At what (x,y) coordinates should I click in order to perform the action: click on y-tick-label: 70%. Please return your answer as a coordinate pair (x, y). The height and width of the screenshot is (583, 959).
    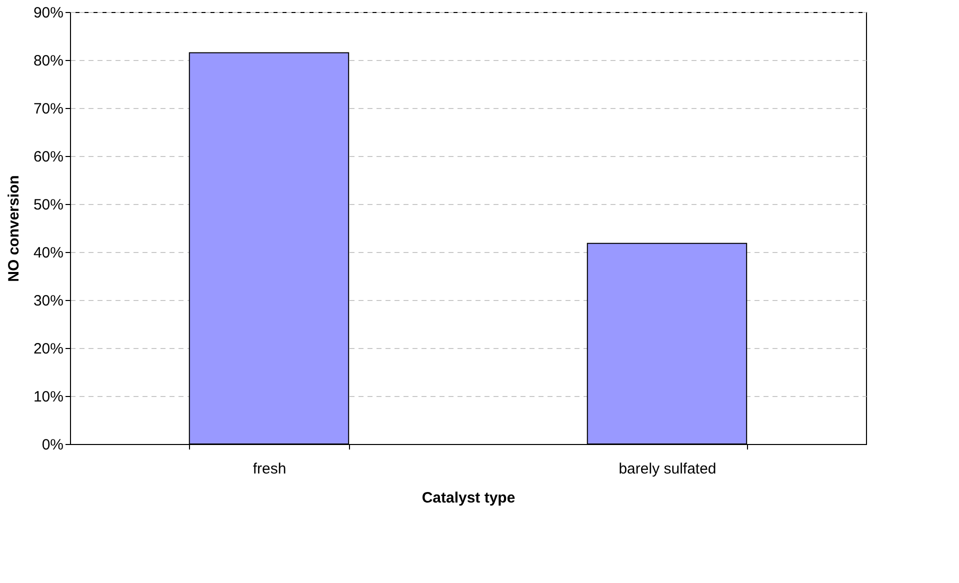
    Looking at the image, I should click on (48, 109).